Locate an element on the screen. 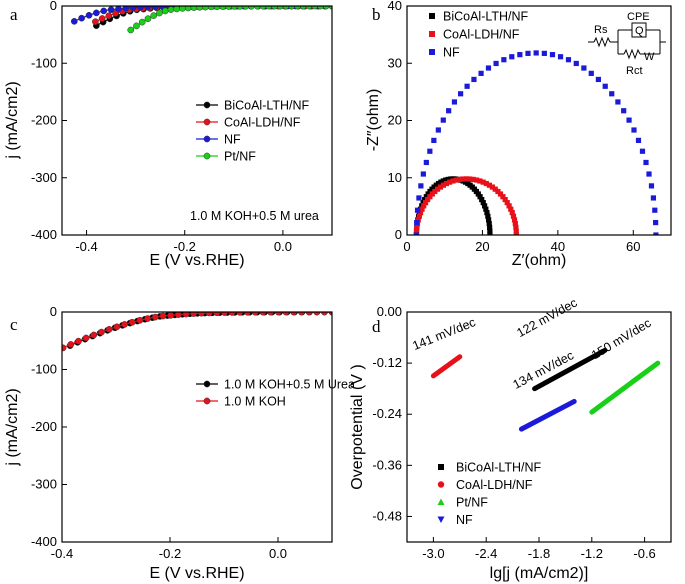  x-tick-label: 20 is located at coordinates (482, 246).